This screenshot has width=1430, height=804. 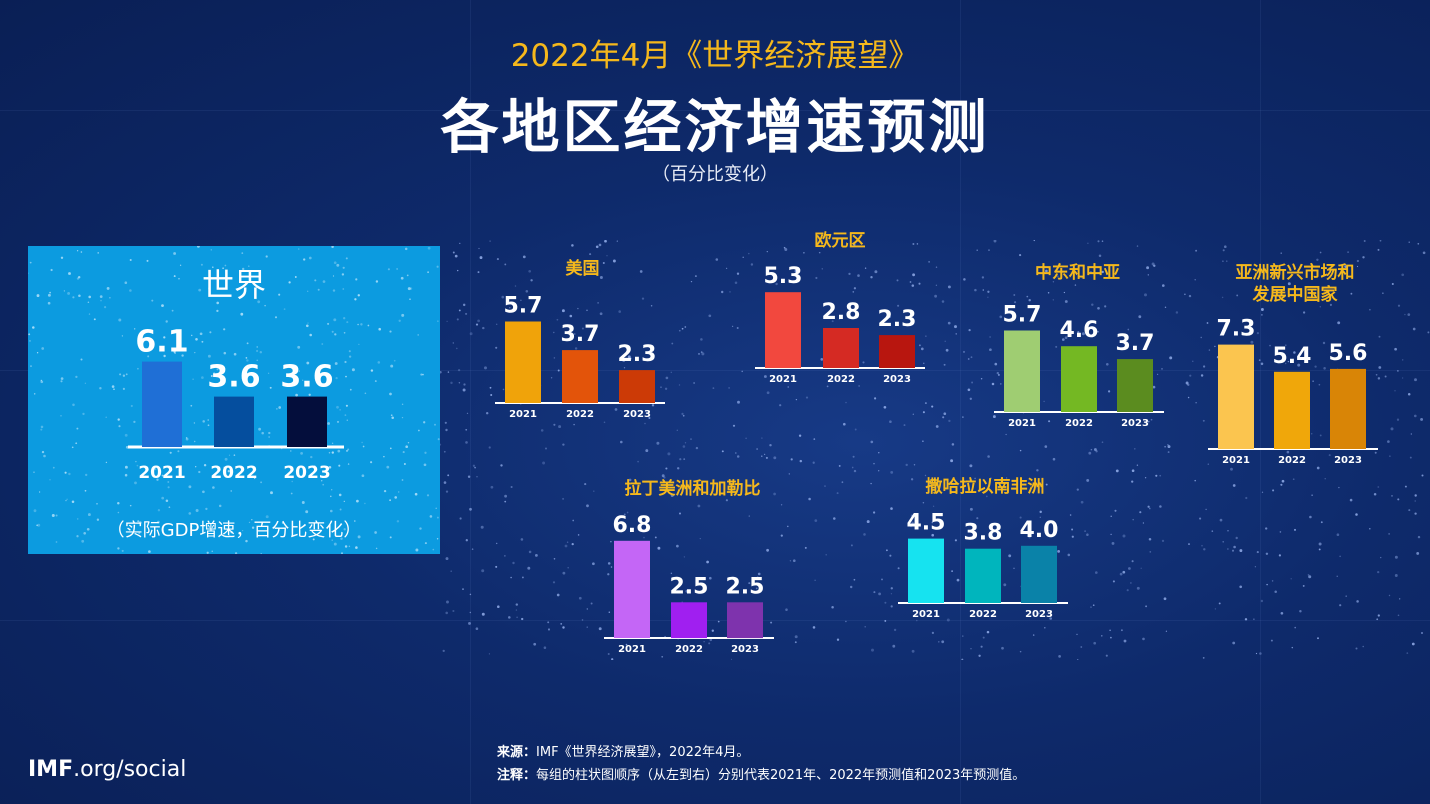 I want to click on tick-label: 2021, so click(x=161, y=473).